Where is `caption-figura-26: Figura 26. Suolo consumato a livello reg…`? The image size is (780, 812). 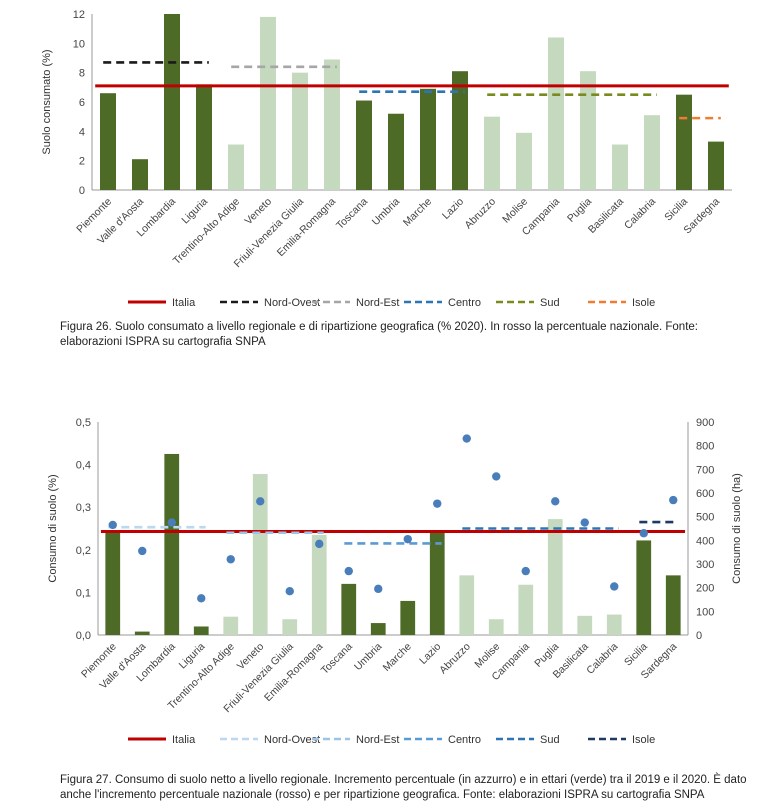
caption-figura-26: Figura 26. Suolo consumato a livello reg… is located at coordinates (379, 334).